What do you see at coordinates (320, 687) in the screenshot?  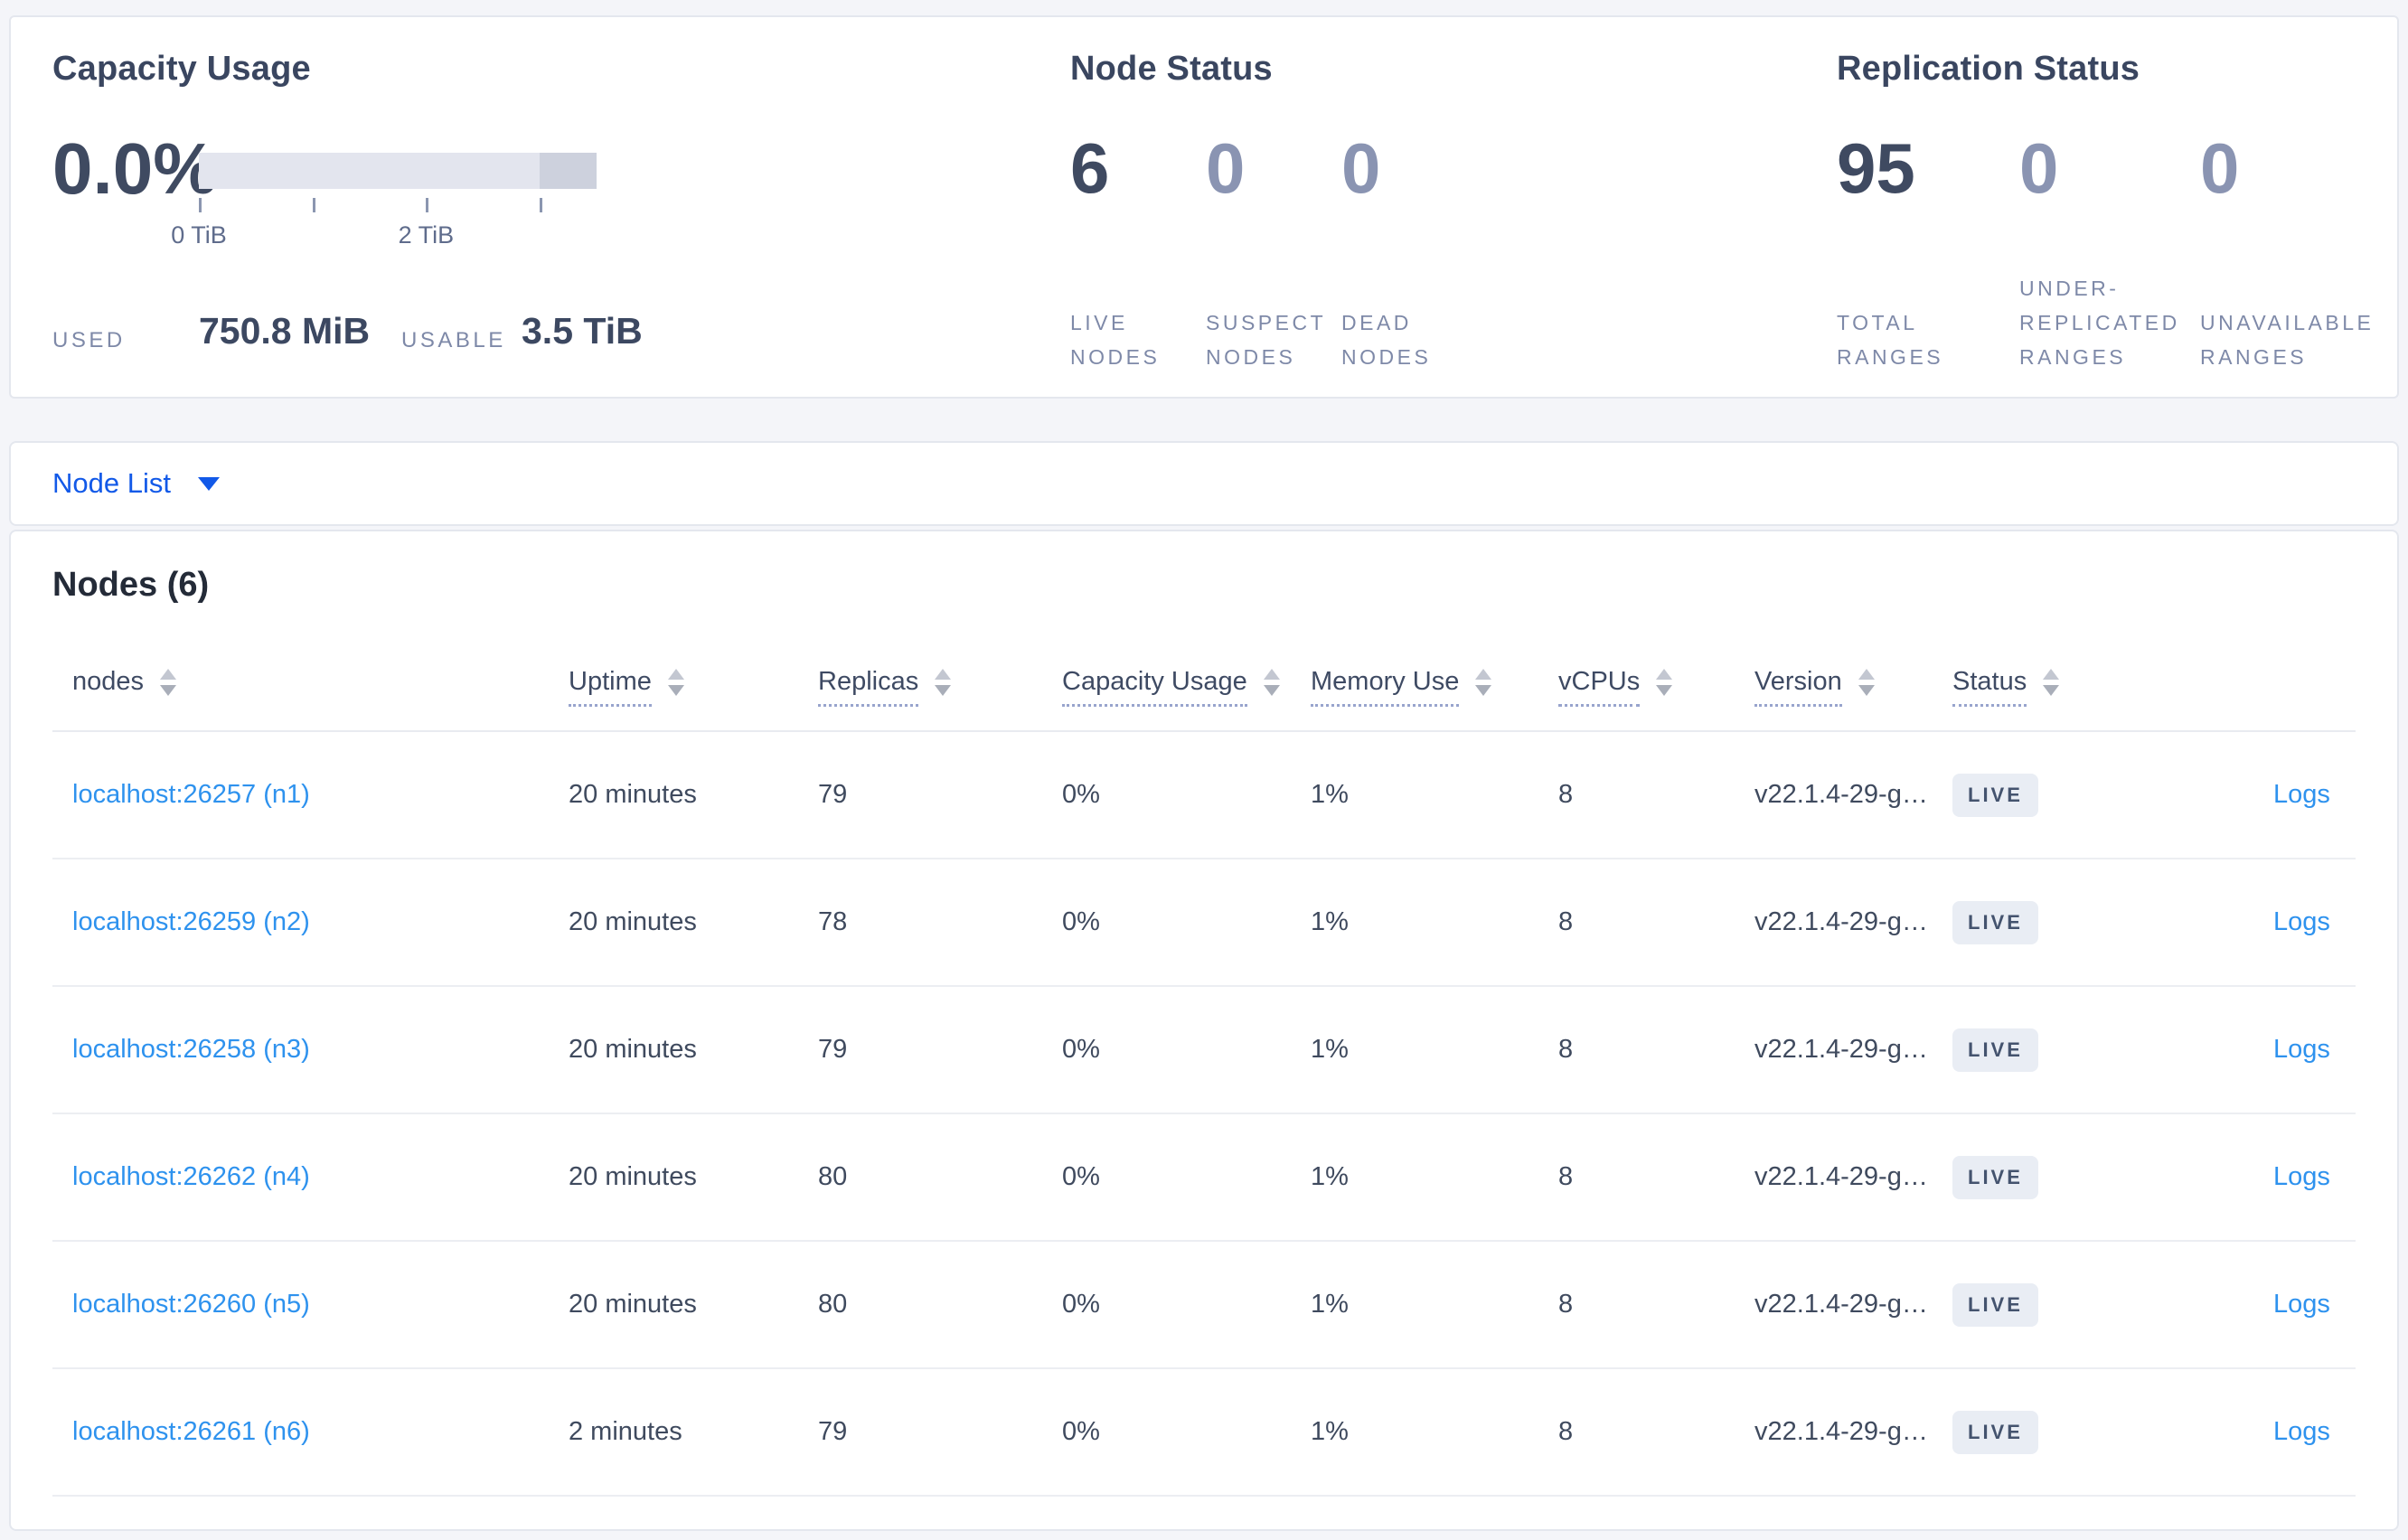 I see `column-header-nodes: nodes` at bounding box center [320, 687].